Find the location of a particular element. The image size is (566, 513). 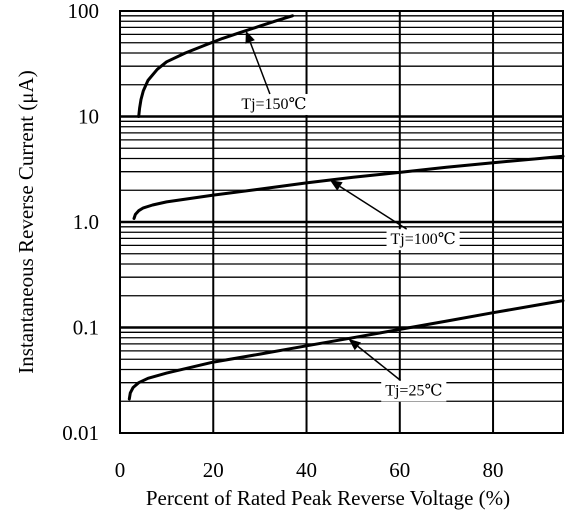

annotation-label-1: Tj=100℃ is located at coordinates (423, 239).